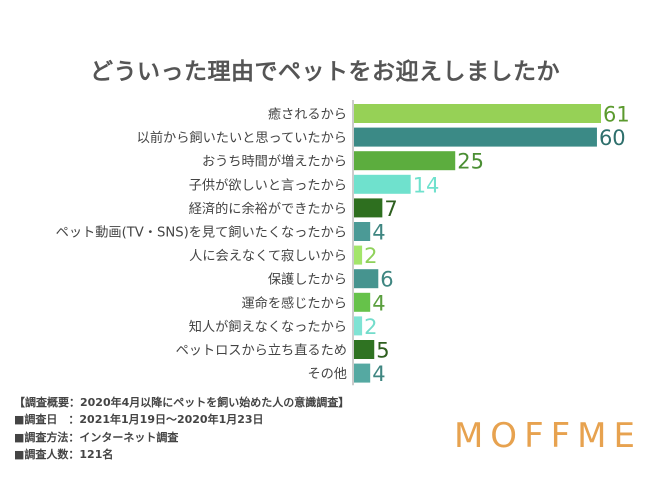 The image size is (650, 486). What do you see at coordinates (307, 280) in the screenshot?
I see `category-label: 保護したから` at bounding box center [307, 280].